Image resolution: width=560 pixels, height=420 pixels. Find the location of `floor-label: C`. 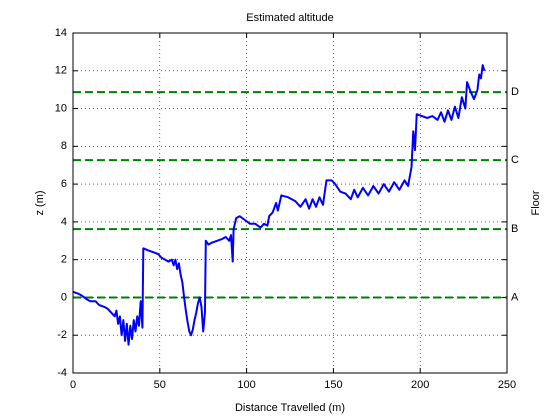

floor-label: C is located at coordinates (515, 160).